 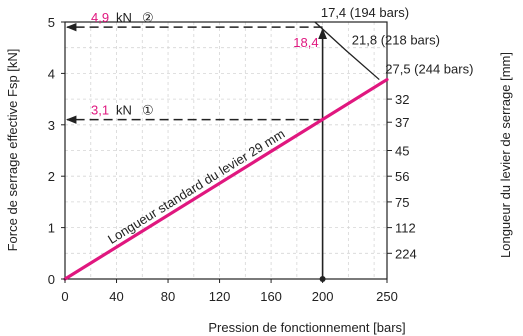 What do you see at coordinates (100, 17) in the screenshot?
I see `force-value-label: 4,9` at bounding box center [100, 17].